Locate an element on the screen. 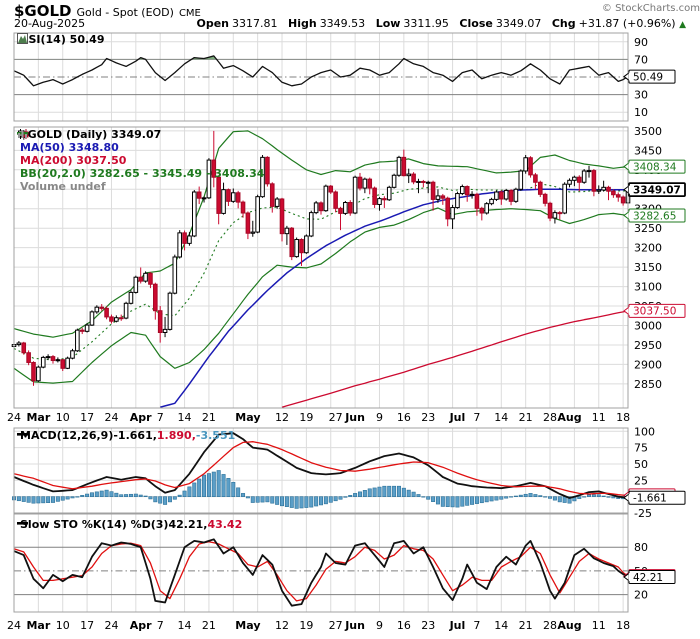 The image size is (700, 639). price-ytick: 3200 is located at coordinates (648, 248).